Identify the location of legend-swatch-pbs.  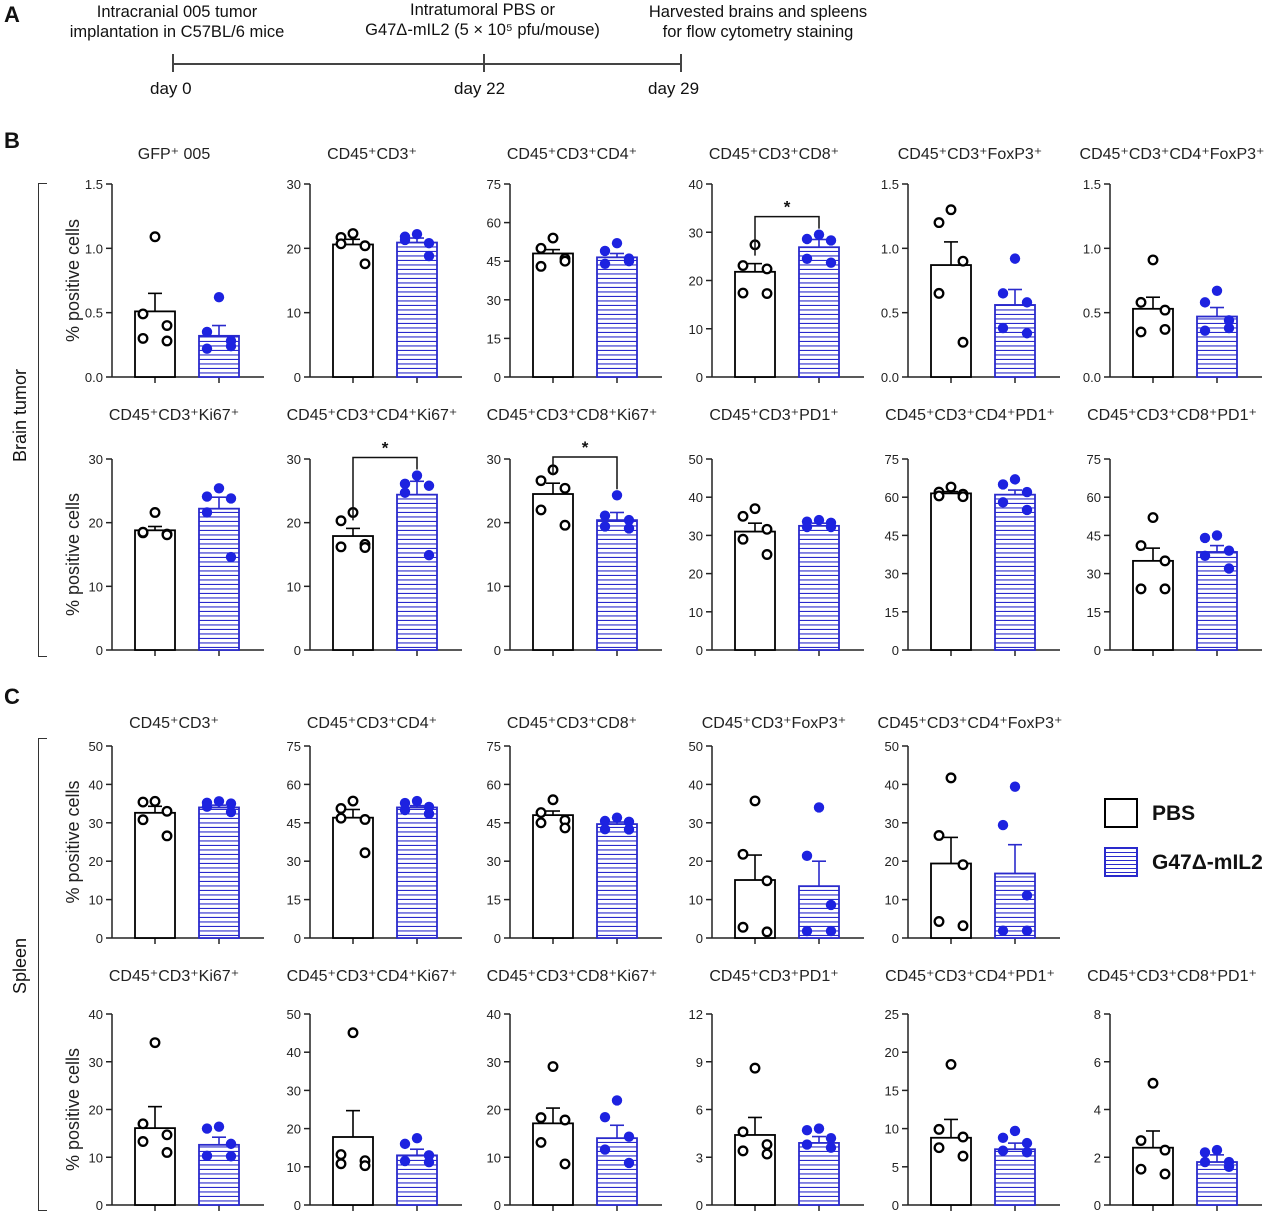
(1121, 813).